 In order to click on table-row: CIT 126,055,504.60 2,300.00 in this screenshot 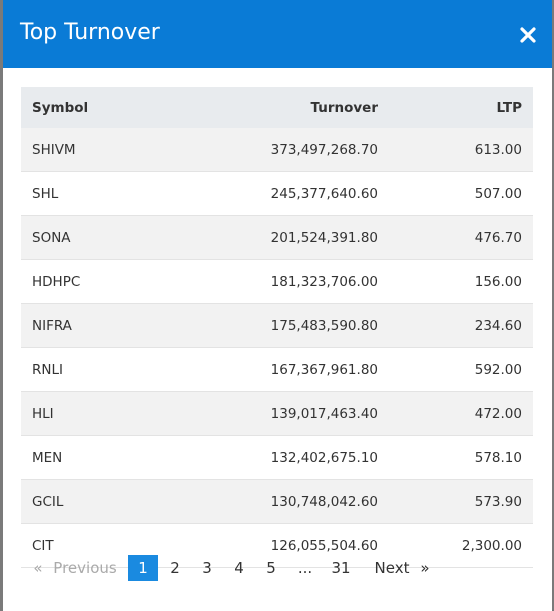, I will do `click(277, 546)`.